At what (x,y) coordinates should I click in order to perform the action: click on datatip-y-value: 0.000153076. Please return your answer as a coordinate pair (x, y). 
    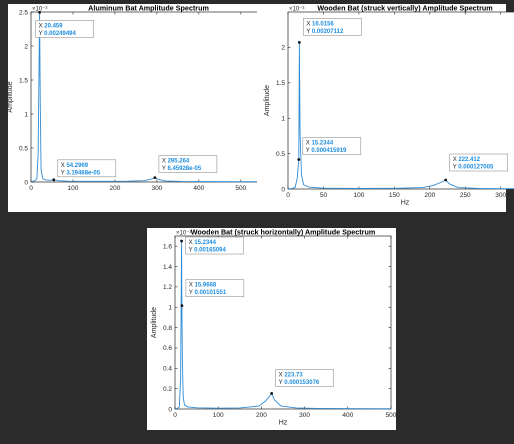
    Looking at the image, I should click on (302, 383).